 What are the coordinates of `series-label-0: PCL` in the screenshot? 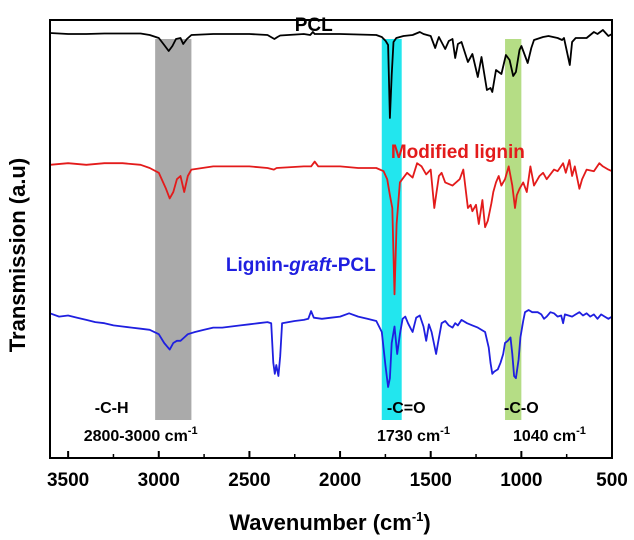 It's located at (314, 25).